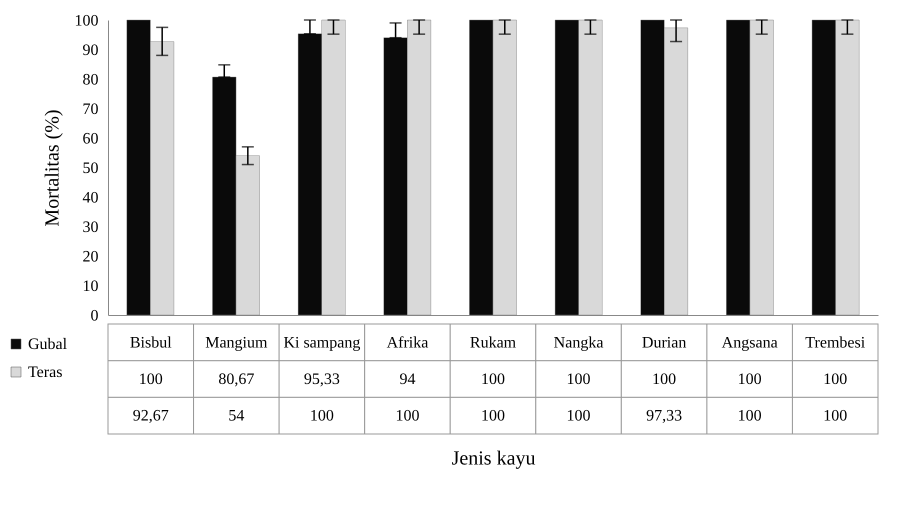  Describe the element at coordinates (48, 344) in the screenshot. I see `legend-label: Gubal` at that location.